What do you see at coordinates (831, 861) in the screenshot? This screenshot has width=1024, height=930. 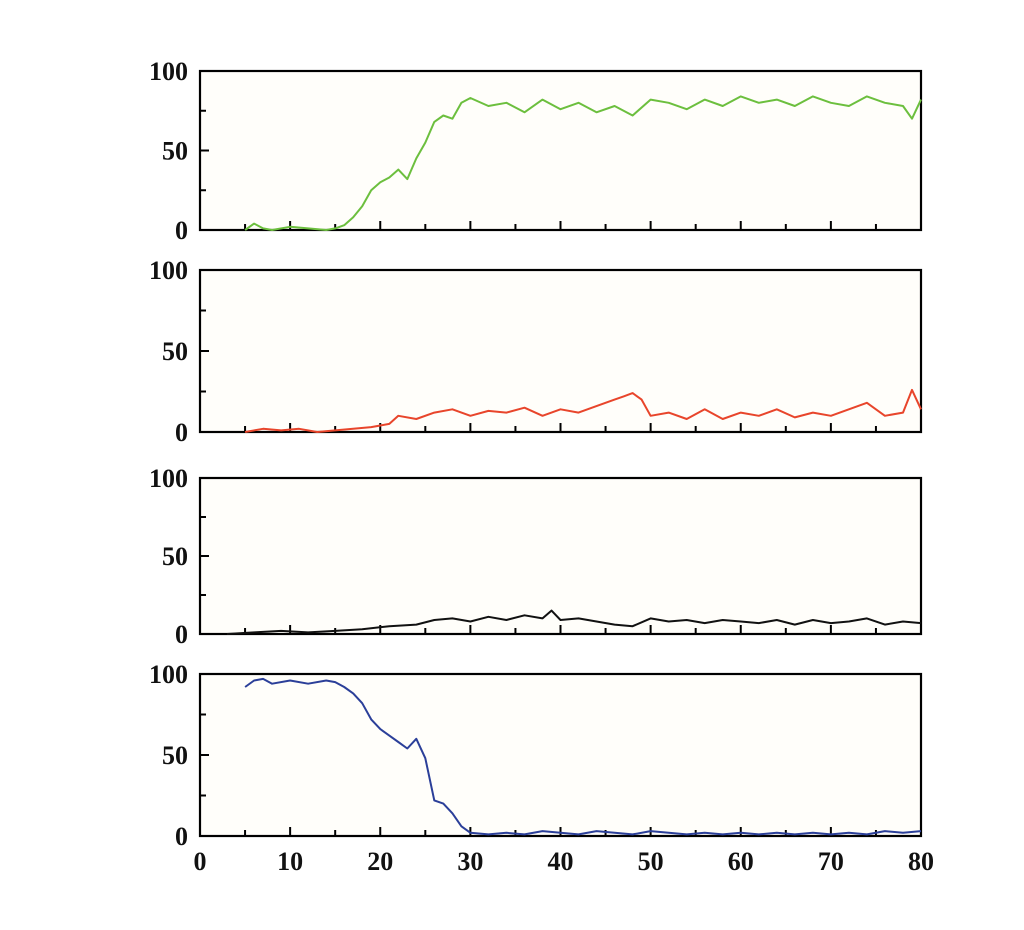 I see `x-tick-label: 70` at bounding box center [831, 861].